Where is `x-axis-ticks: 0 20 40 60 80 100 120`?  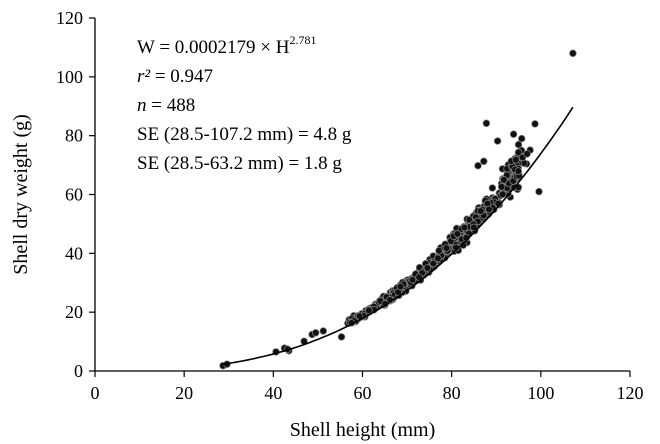
x-axis-ticks: 0 20 40 60 80 100 120 is located at coordinates (367, 387).